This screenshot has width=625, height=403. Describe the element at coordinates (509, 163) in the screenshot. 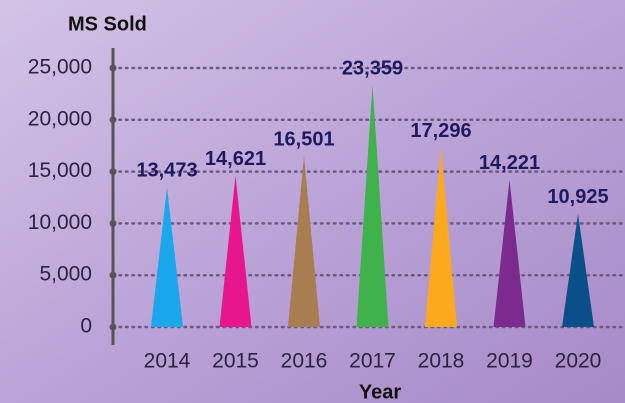

I see `value-label: 14,221` at that location.